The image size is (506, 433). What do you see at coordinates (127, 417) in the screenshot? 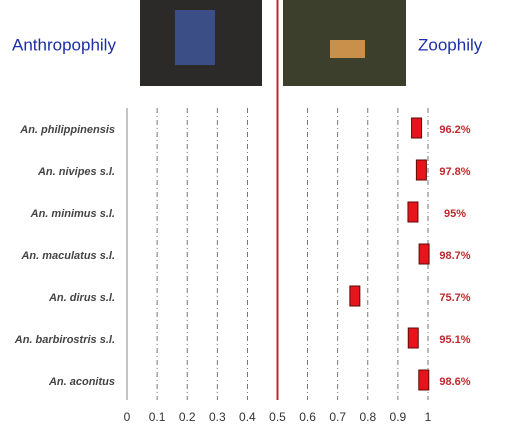
I see `x-tick-label: 0` at bounding box center [127, 417].